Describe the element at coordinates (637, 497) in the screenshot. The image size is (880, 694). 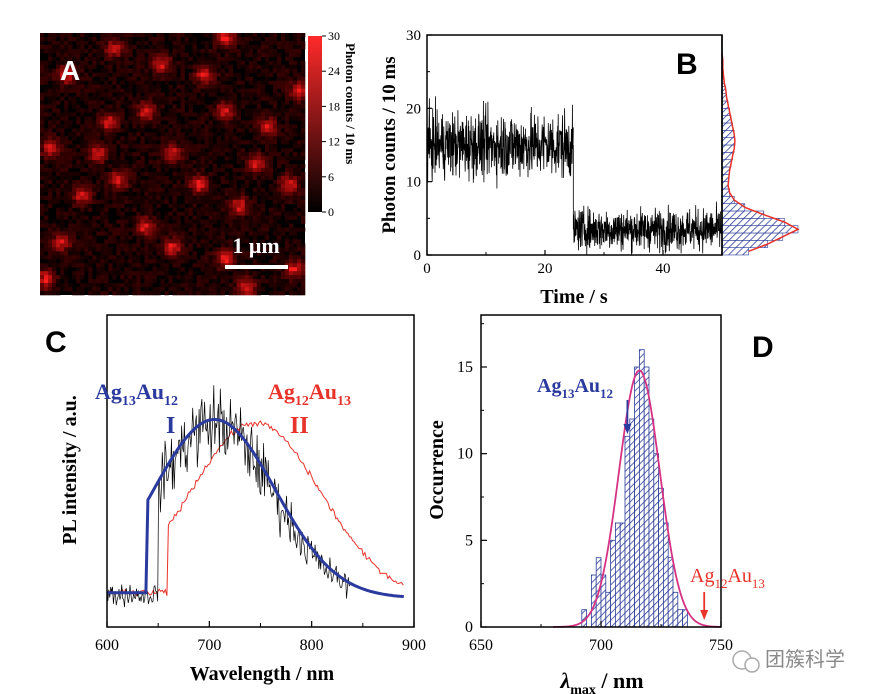
I see `hist-bar` at that location.